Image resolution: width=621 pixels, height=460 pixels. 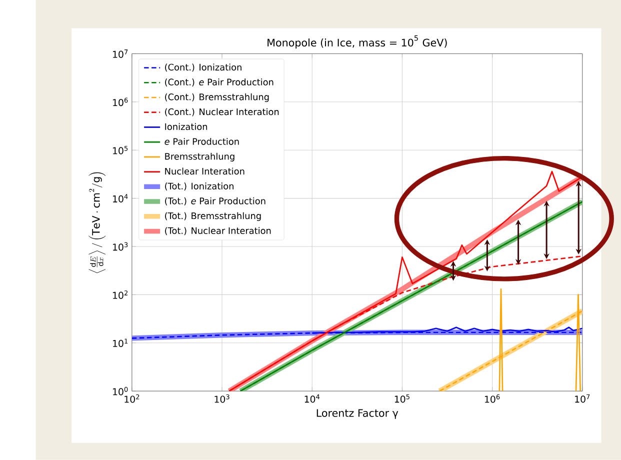 What do you see at coordinates (120, 198) in the screenshot?
I see `y-tick-label: 10$^{4}$` at bounding box center [120, 198].